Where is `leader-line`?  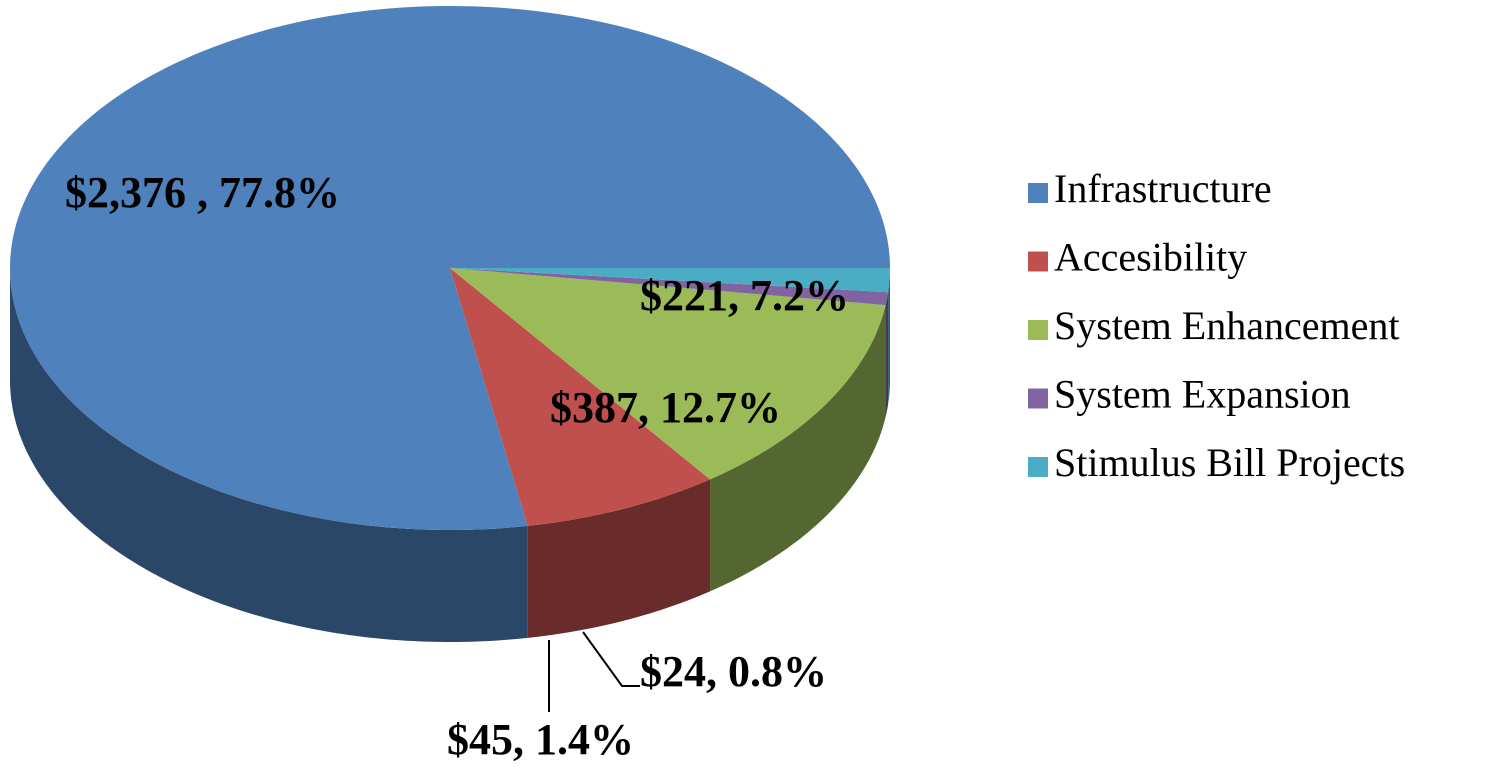
leader-line is located at coordinates (611, 659).